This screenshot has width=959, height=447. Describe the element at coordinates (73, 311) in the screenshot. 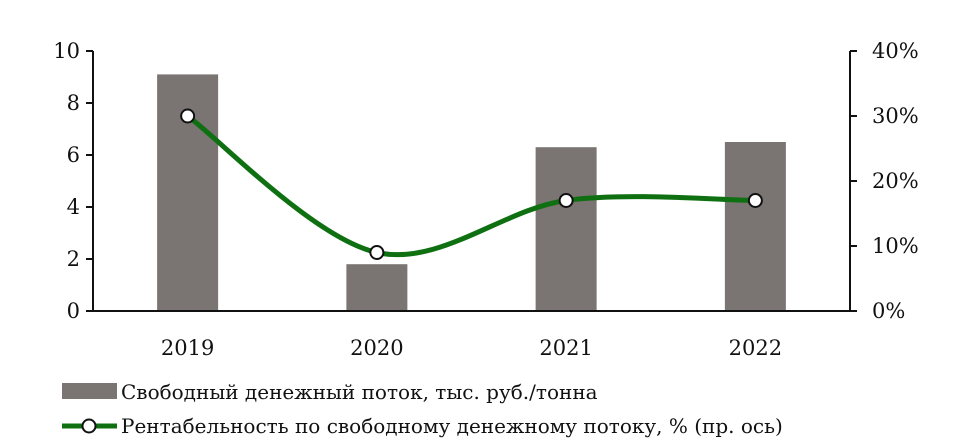

I see `y-left-tick-label: 0` at that location.